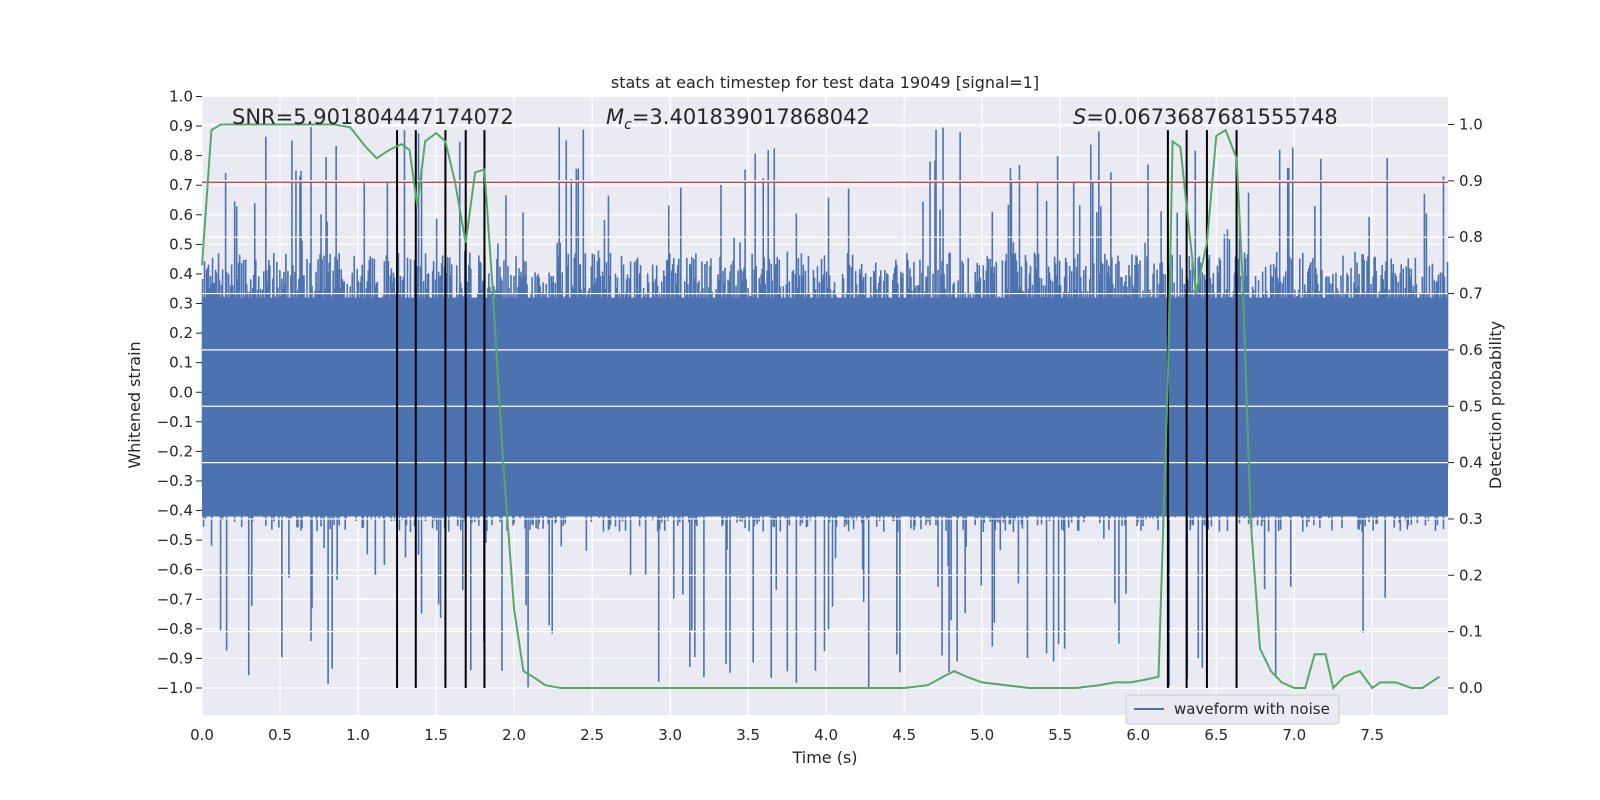 The height and width of the screenshot is (800, 1600). I want to click on legend-label: waveform with noise, so click(1252, 709).